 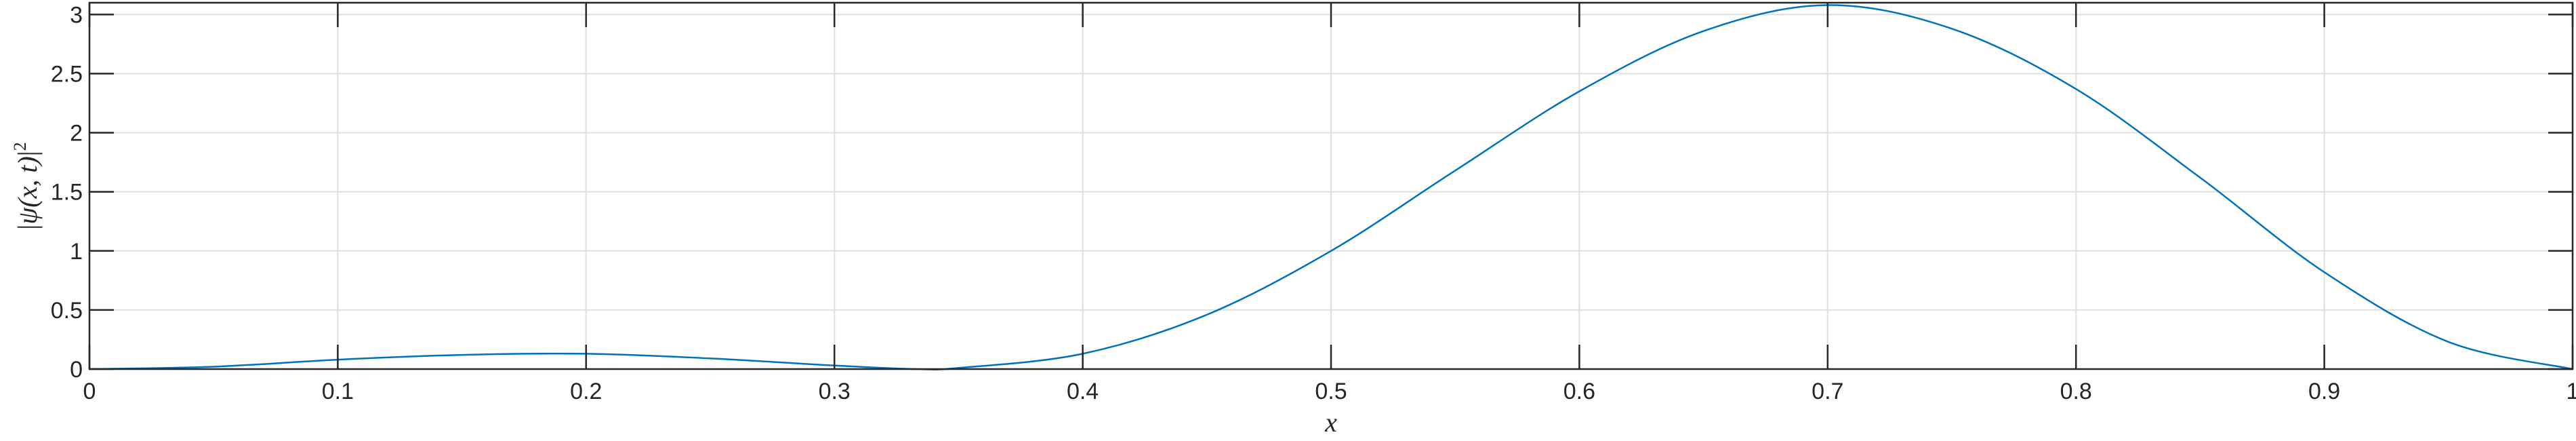 I want to click on y-label-args: (x, t), so click(x=28, y=182).